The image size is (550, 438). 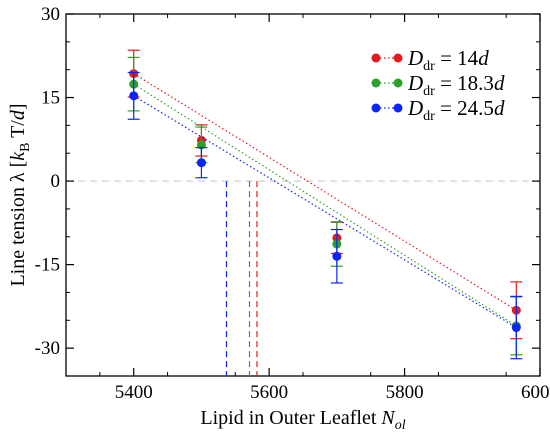 I want to click on y-tick-label: 30, so click(x=50, y=14).